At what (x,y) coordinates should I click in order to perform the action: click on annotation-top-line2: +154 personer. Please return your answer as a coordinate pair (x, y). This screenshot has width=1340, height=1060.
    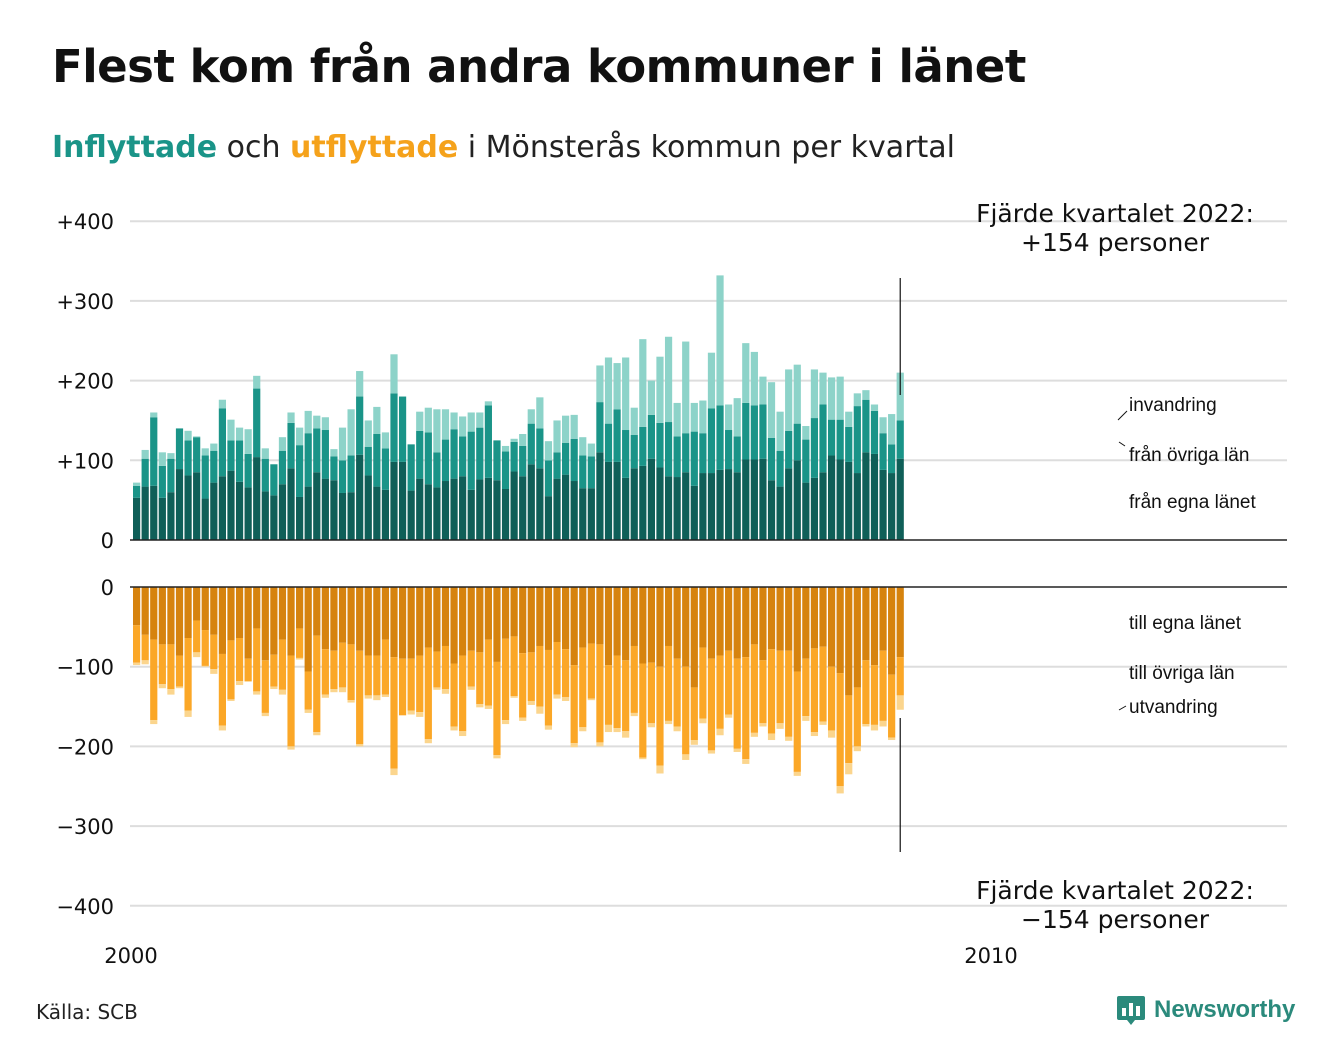
    Looking at the image, I should click on (1115, 242).